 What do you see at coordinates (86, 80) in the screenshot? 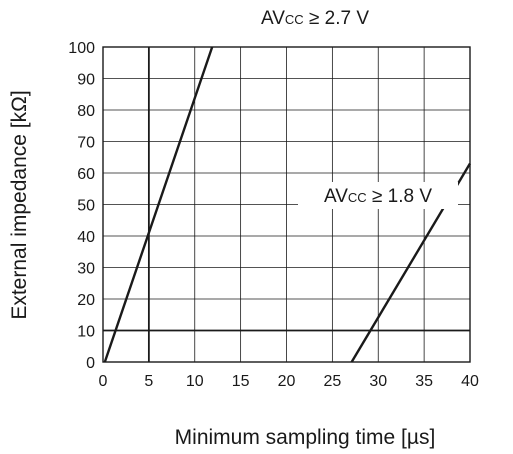
I see `y-tick-label: 90` at bounding box center [86, 80].